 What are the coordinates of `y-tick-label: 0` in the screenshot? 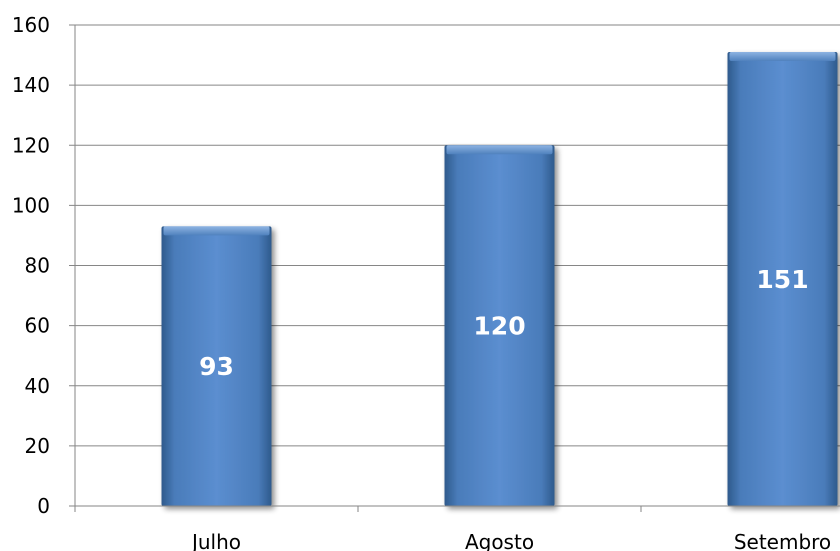 It's located at (43, 506).